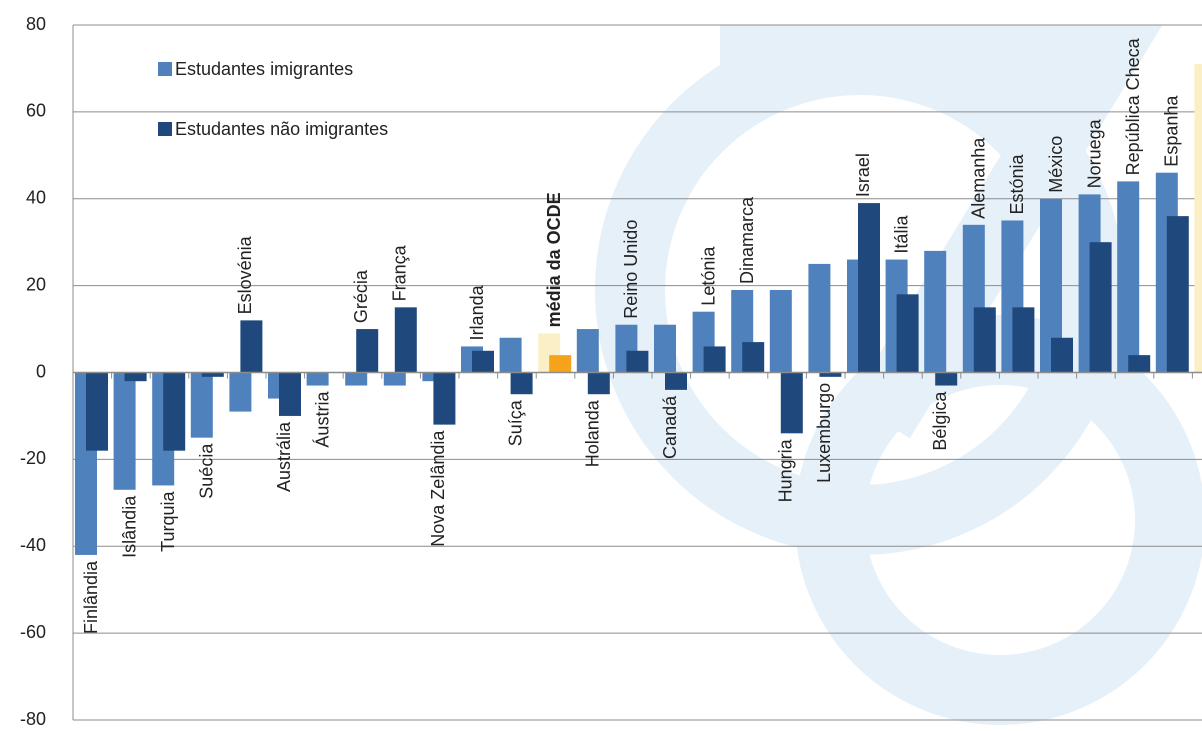 Image resolution: width=1202 pixels, height=731 pixels. I want to click on y-tick-label: -60, so click(33, 632).